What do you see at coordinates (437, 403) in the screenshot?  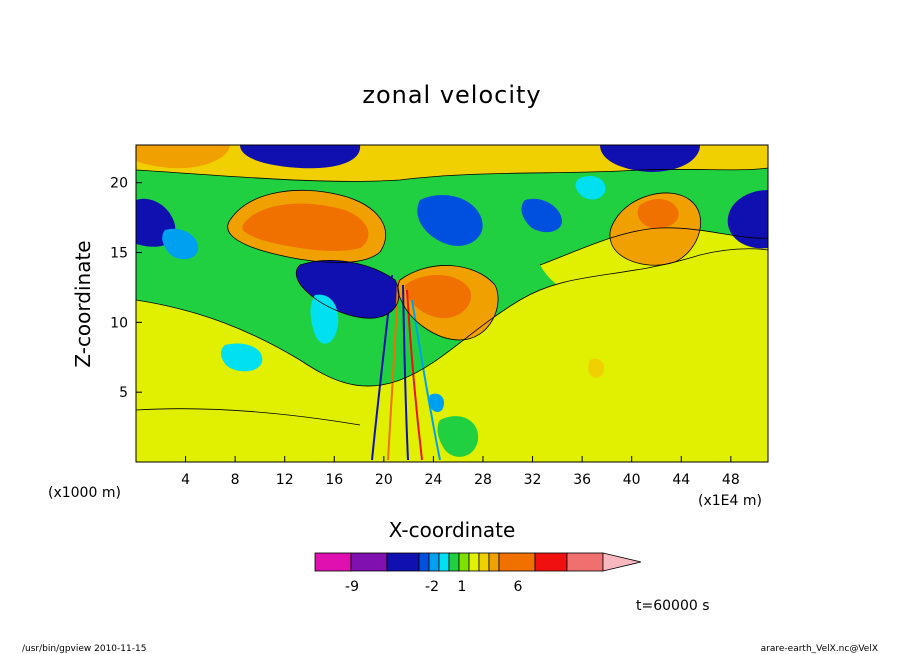 I see `contour-cyan-bottom` at bounding box center [437, 403].